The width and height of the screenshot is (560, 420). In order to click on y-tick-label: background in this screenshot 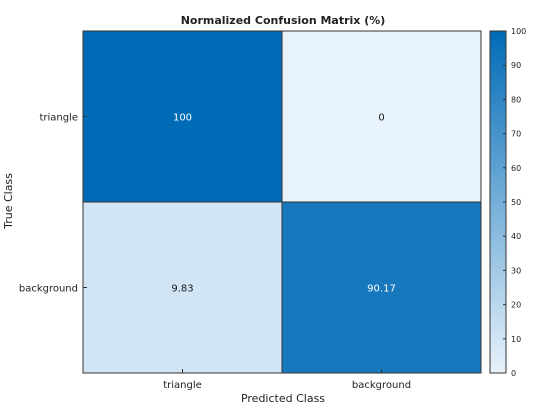, I will do `click(48, 289)`.